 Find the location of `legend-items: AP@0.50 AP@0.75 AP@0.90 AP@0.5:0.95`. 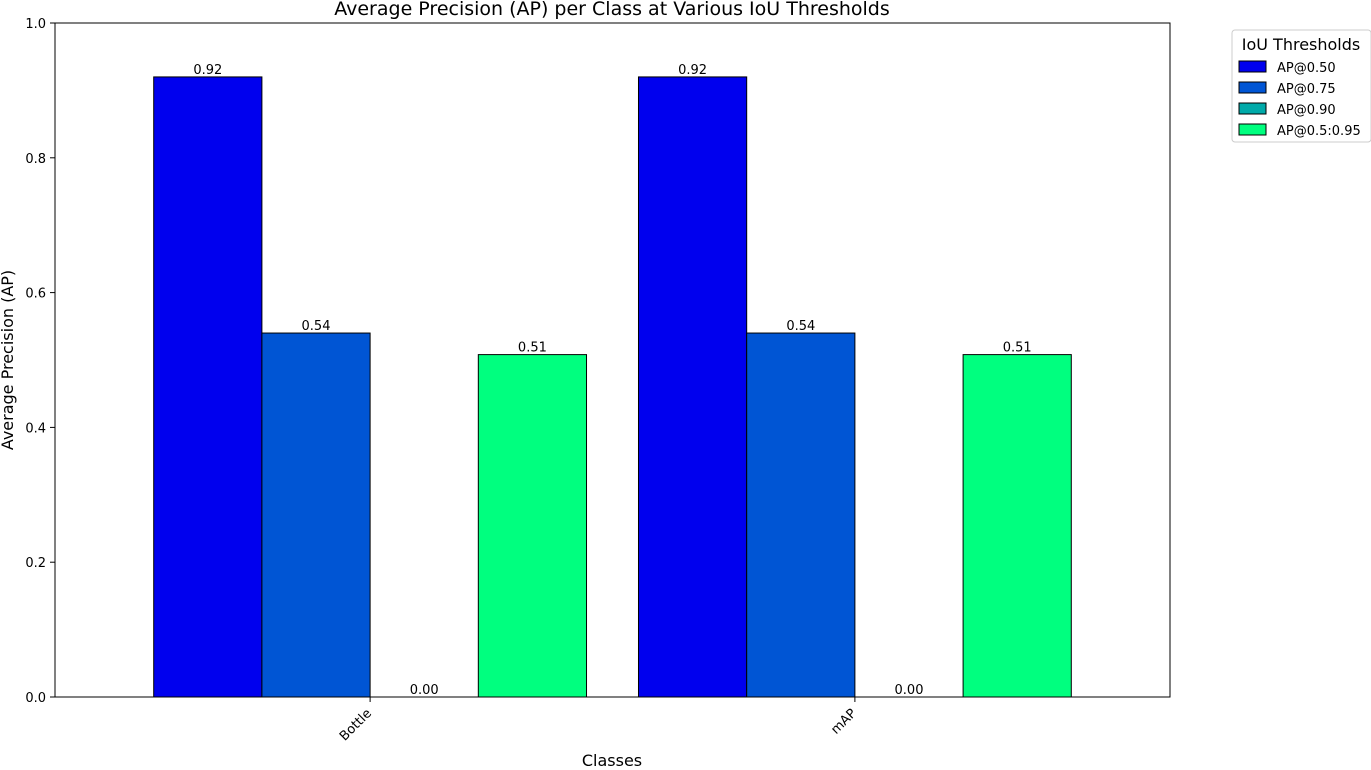

legend-items: AP@0.50 AP@0.75 AP@0.90 AP@0.5:0.95 is located at coordinates (1299, 99).